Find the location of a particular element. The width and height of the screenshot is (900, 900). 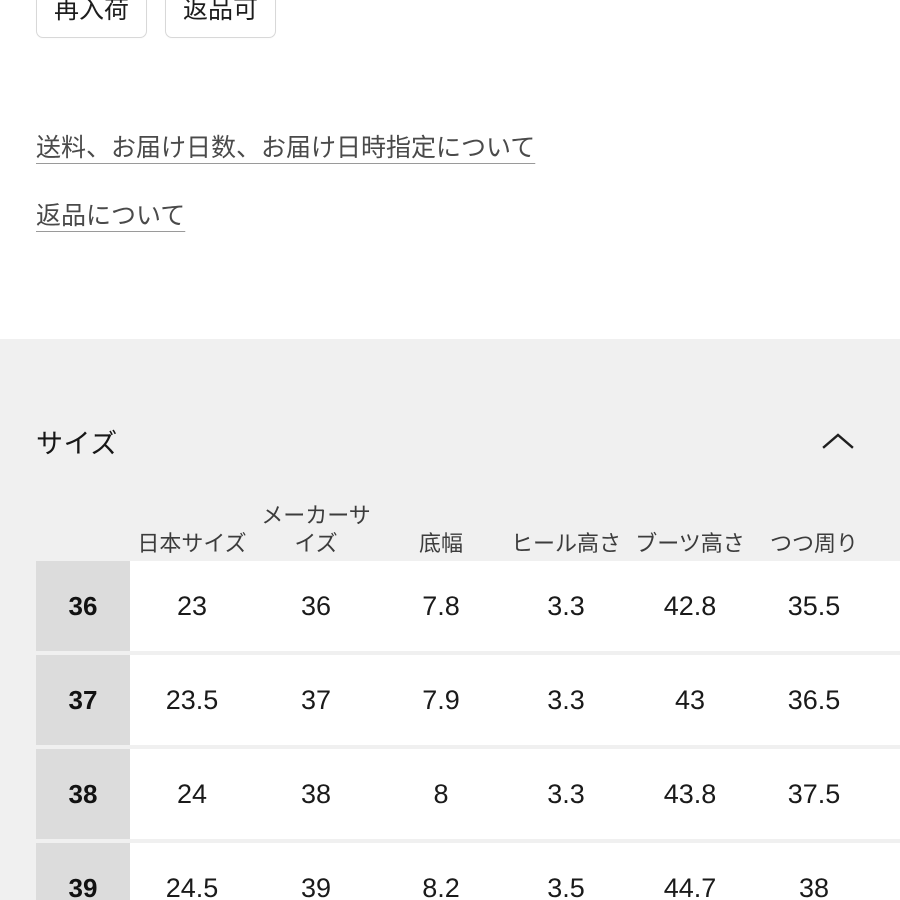

cell-sole-width: 7.9 is located at coordinates (441, 700).